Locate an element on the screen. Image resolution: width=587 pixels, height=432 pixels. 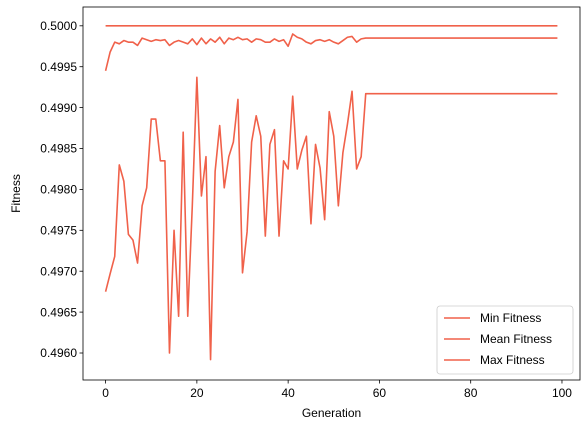
x-tick-label: 20 is located at coordinates (197, 393).